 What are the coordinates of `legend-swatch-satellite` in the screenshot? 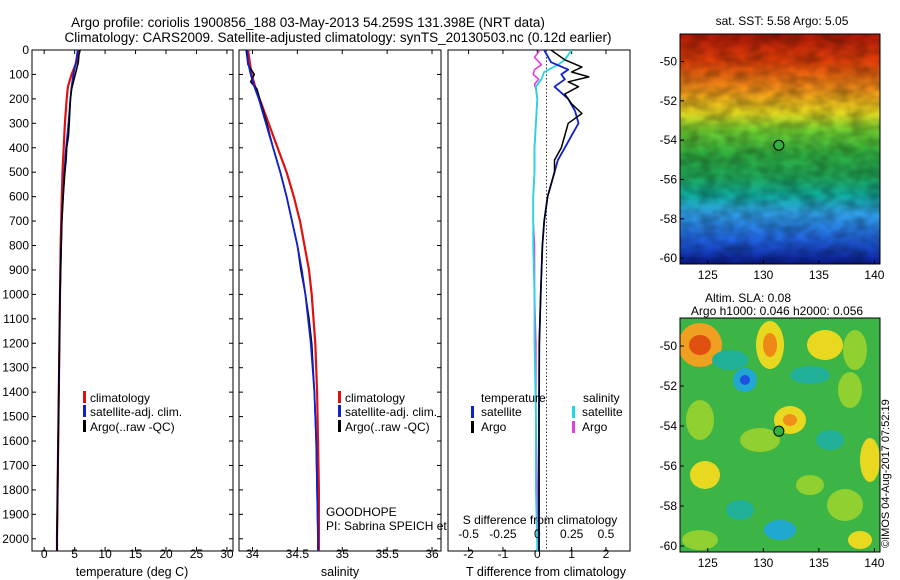 It's located at (84, 411).